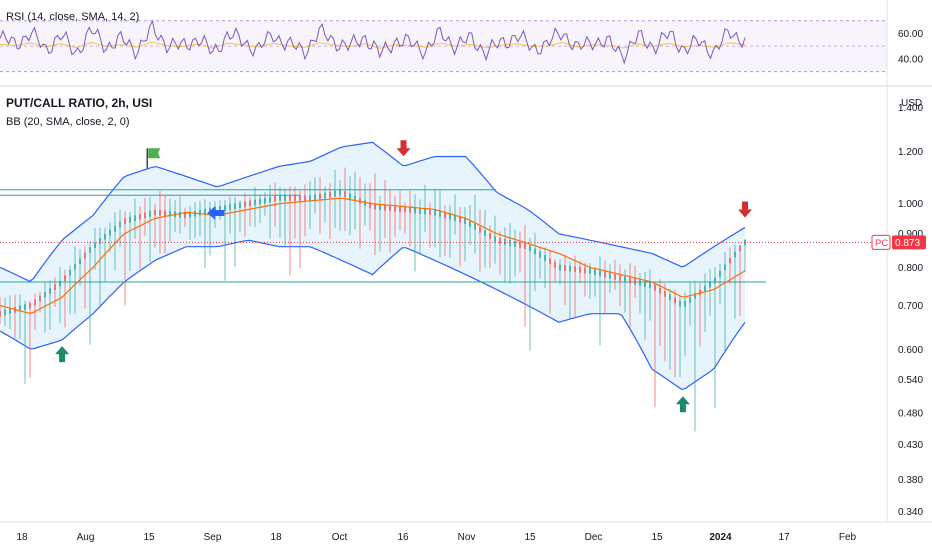 This screenshot has width=932, height=550. I want to click on rsi-pane: RSI (14, close, SMA, 14, 2) 60.00 40.00, so click(461, 42).